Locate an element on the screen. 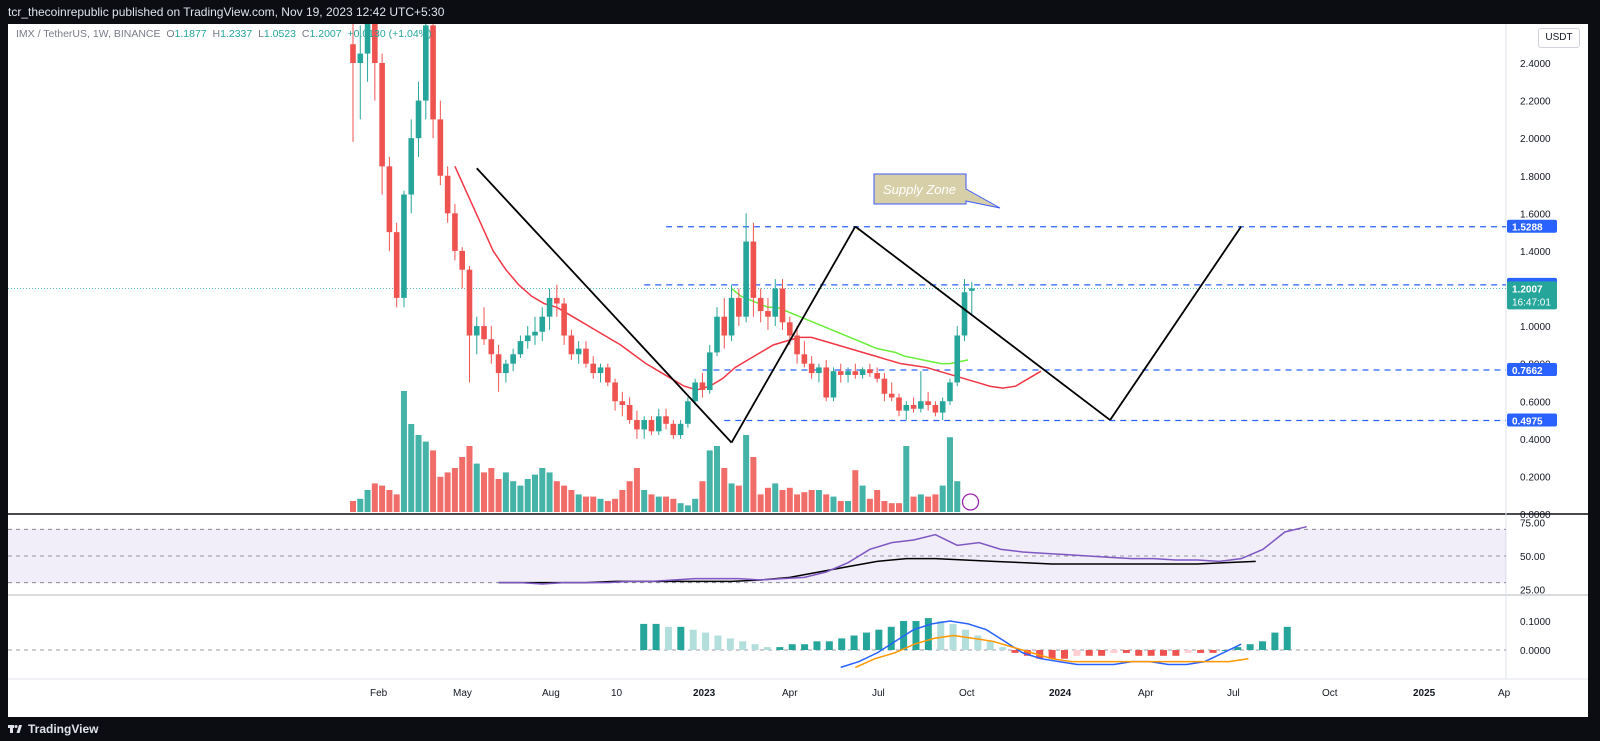 The width and height of the screenshot is (1600, 741). price-tick-label: 0.4000 is located at coordinates (1535, 440).